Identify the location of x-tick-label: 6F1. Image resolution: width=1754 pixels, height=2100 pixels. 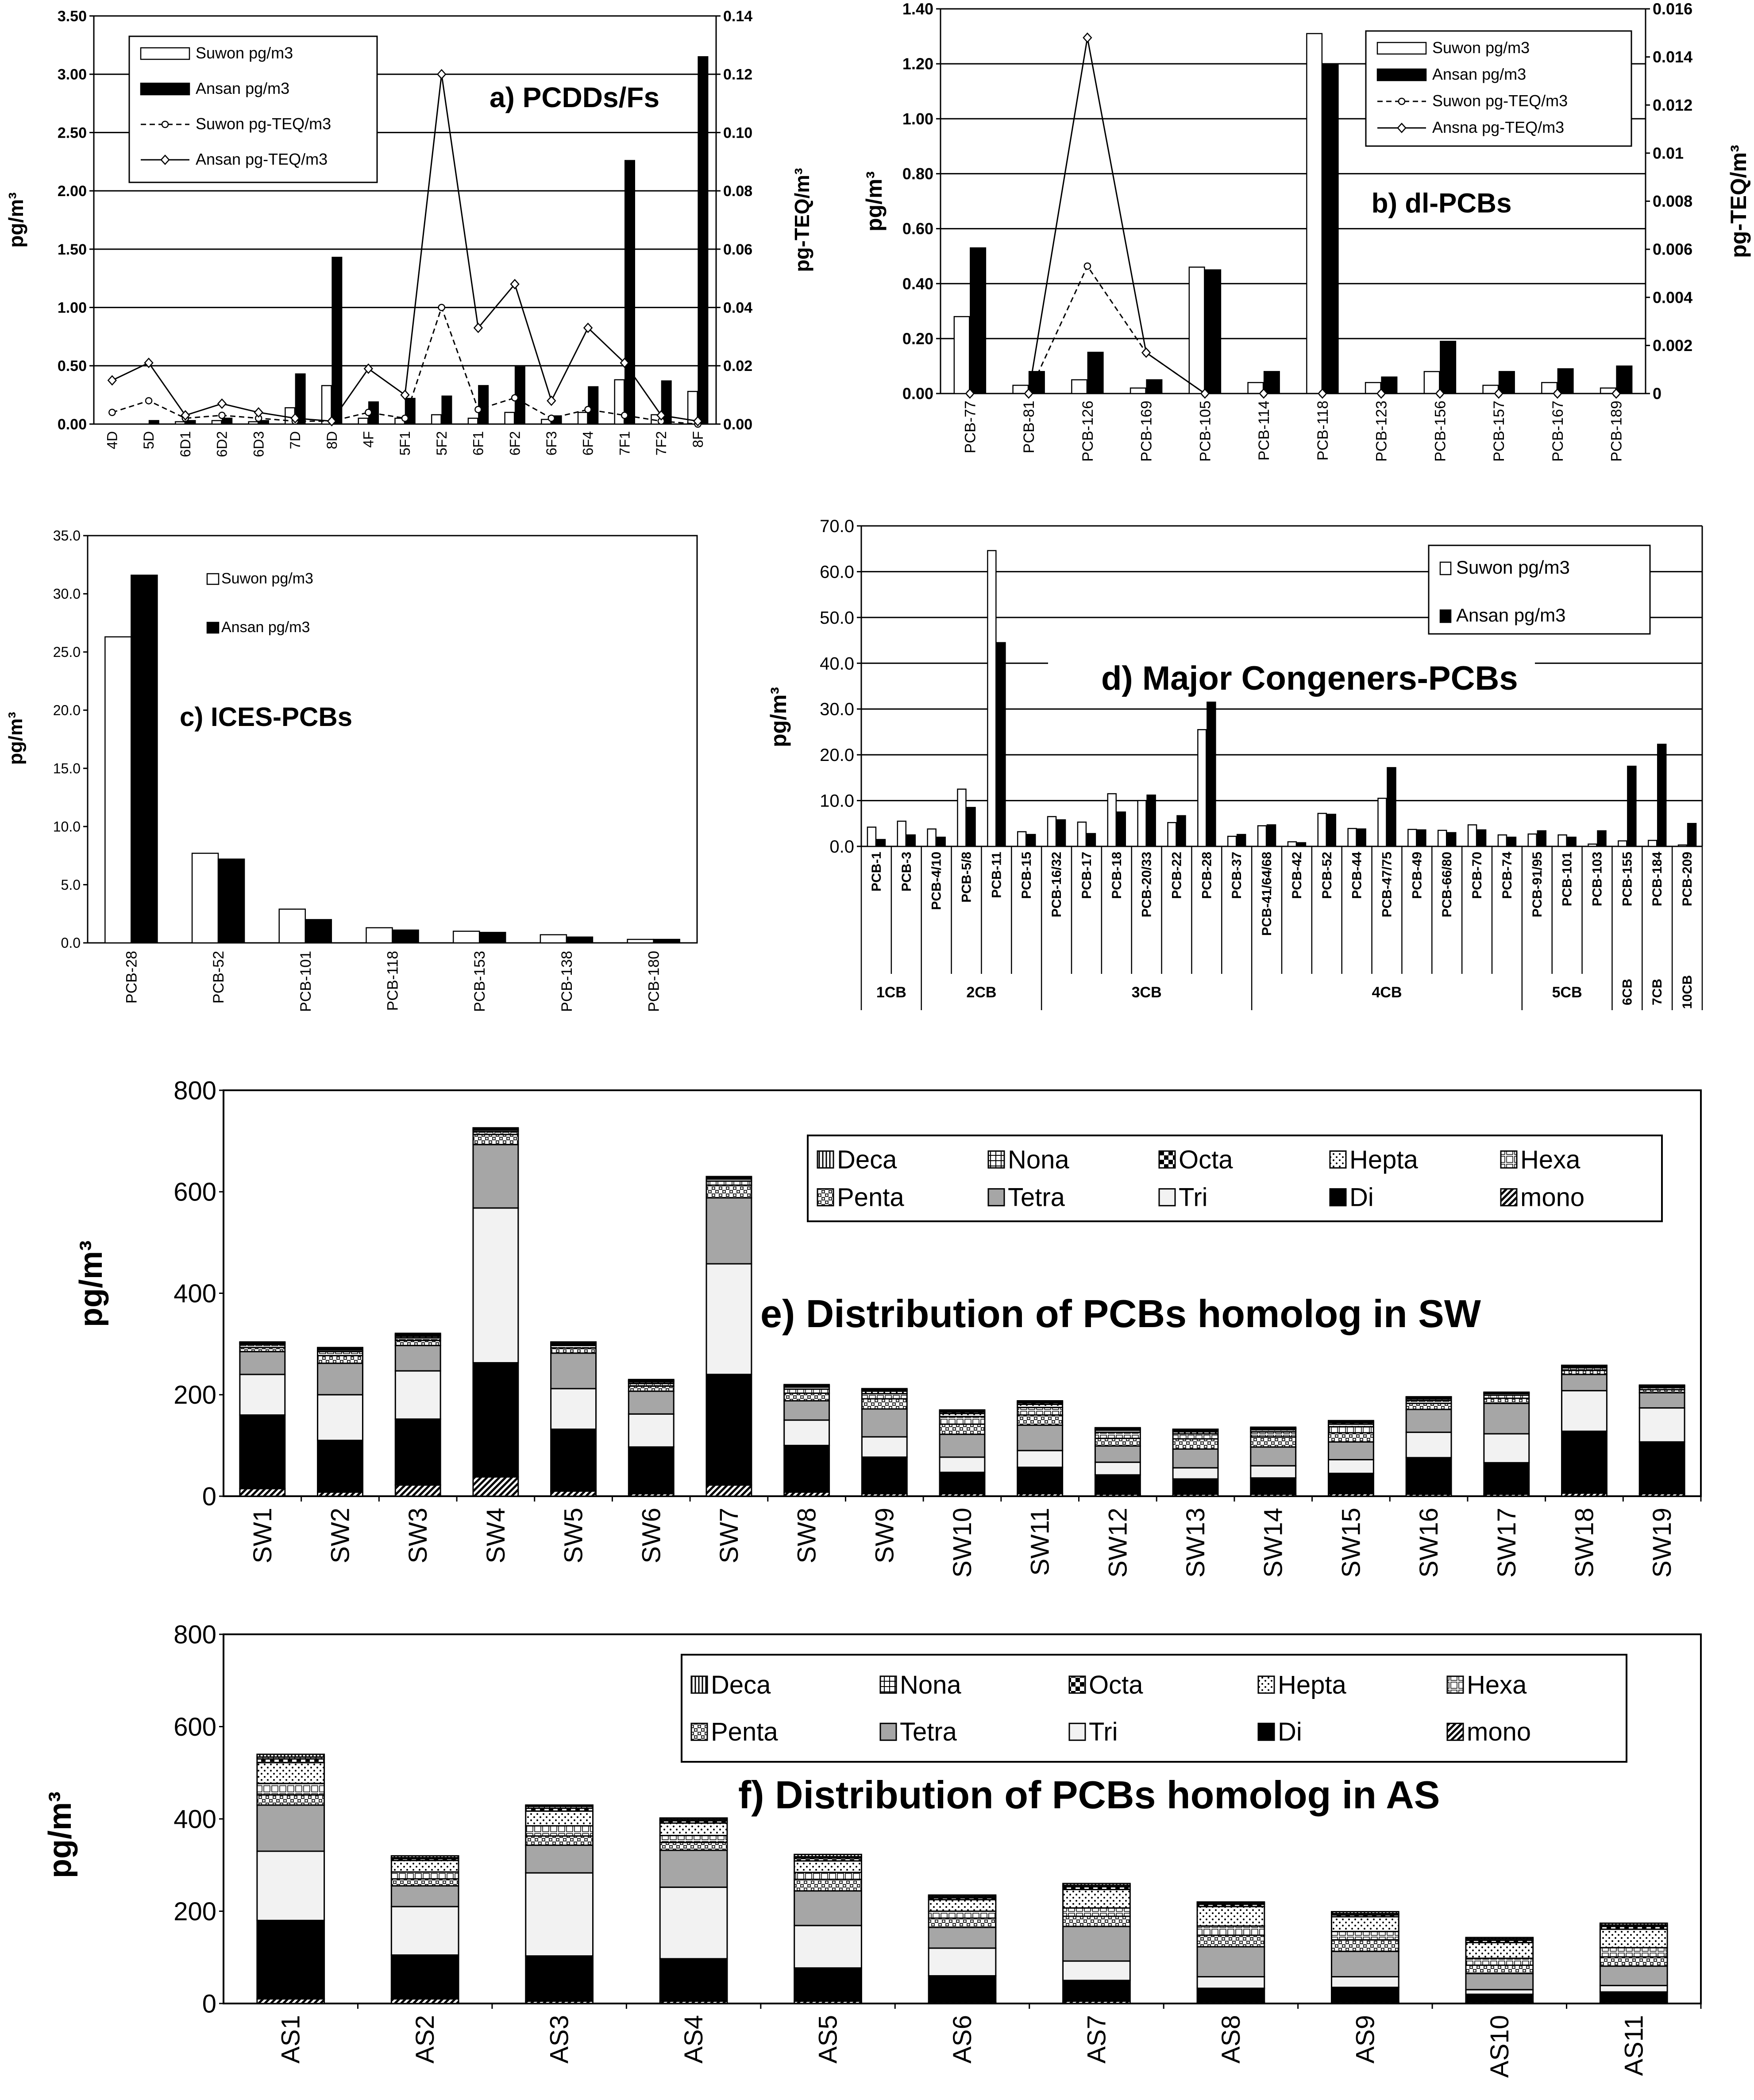
(478, 443).